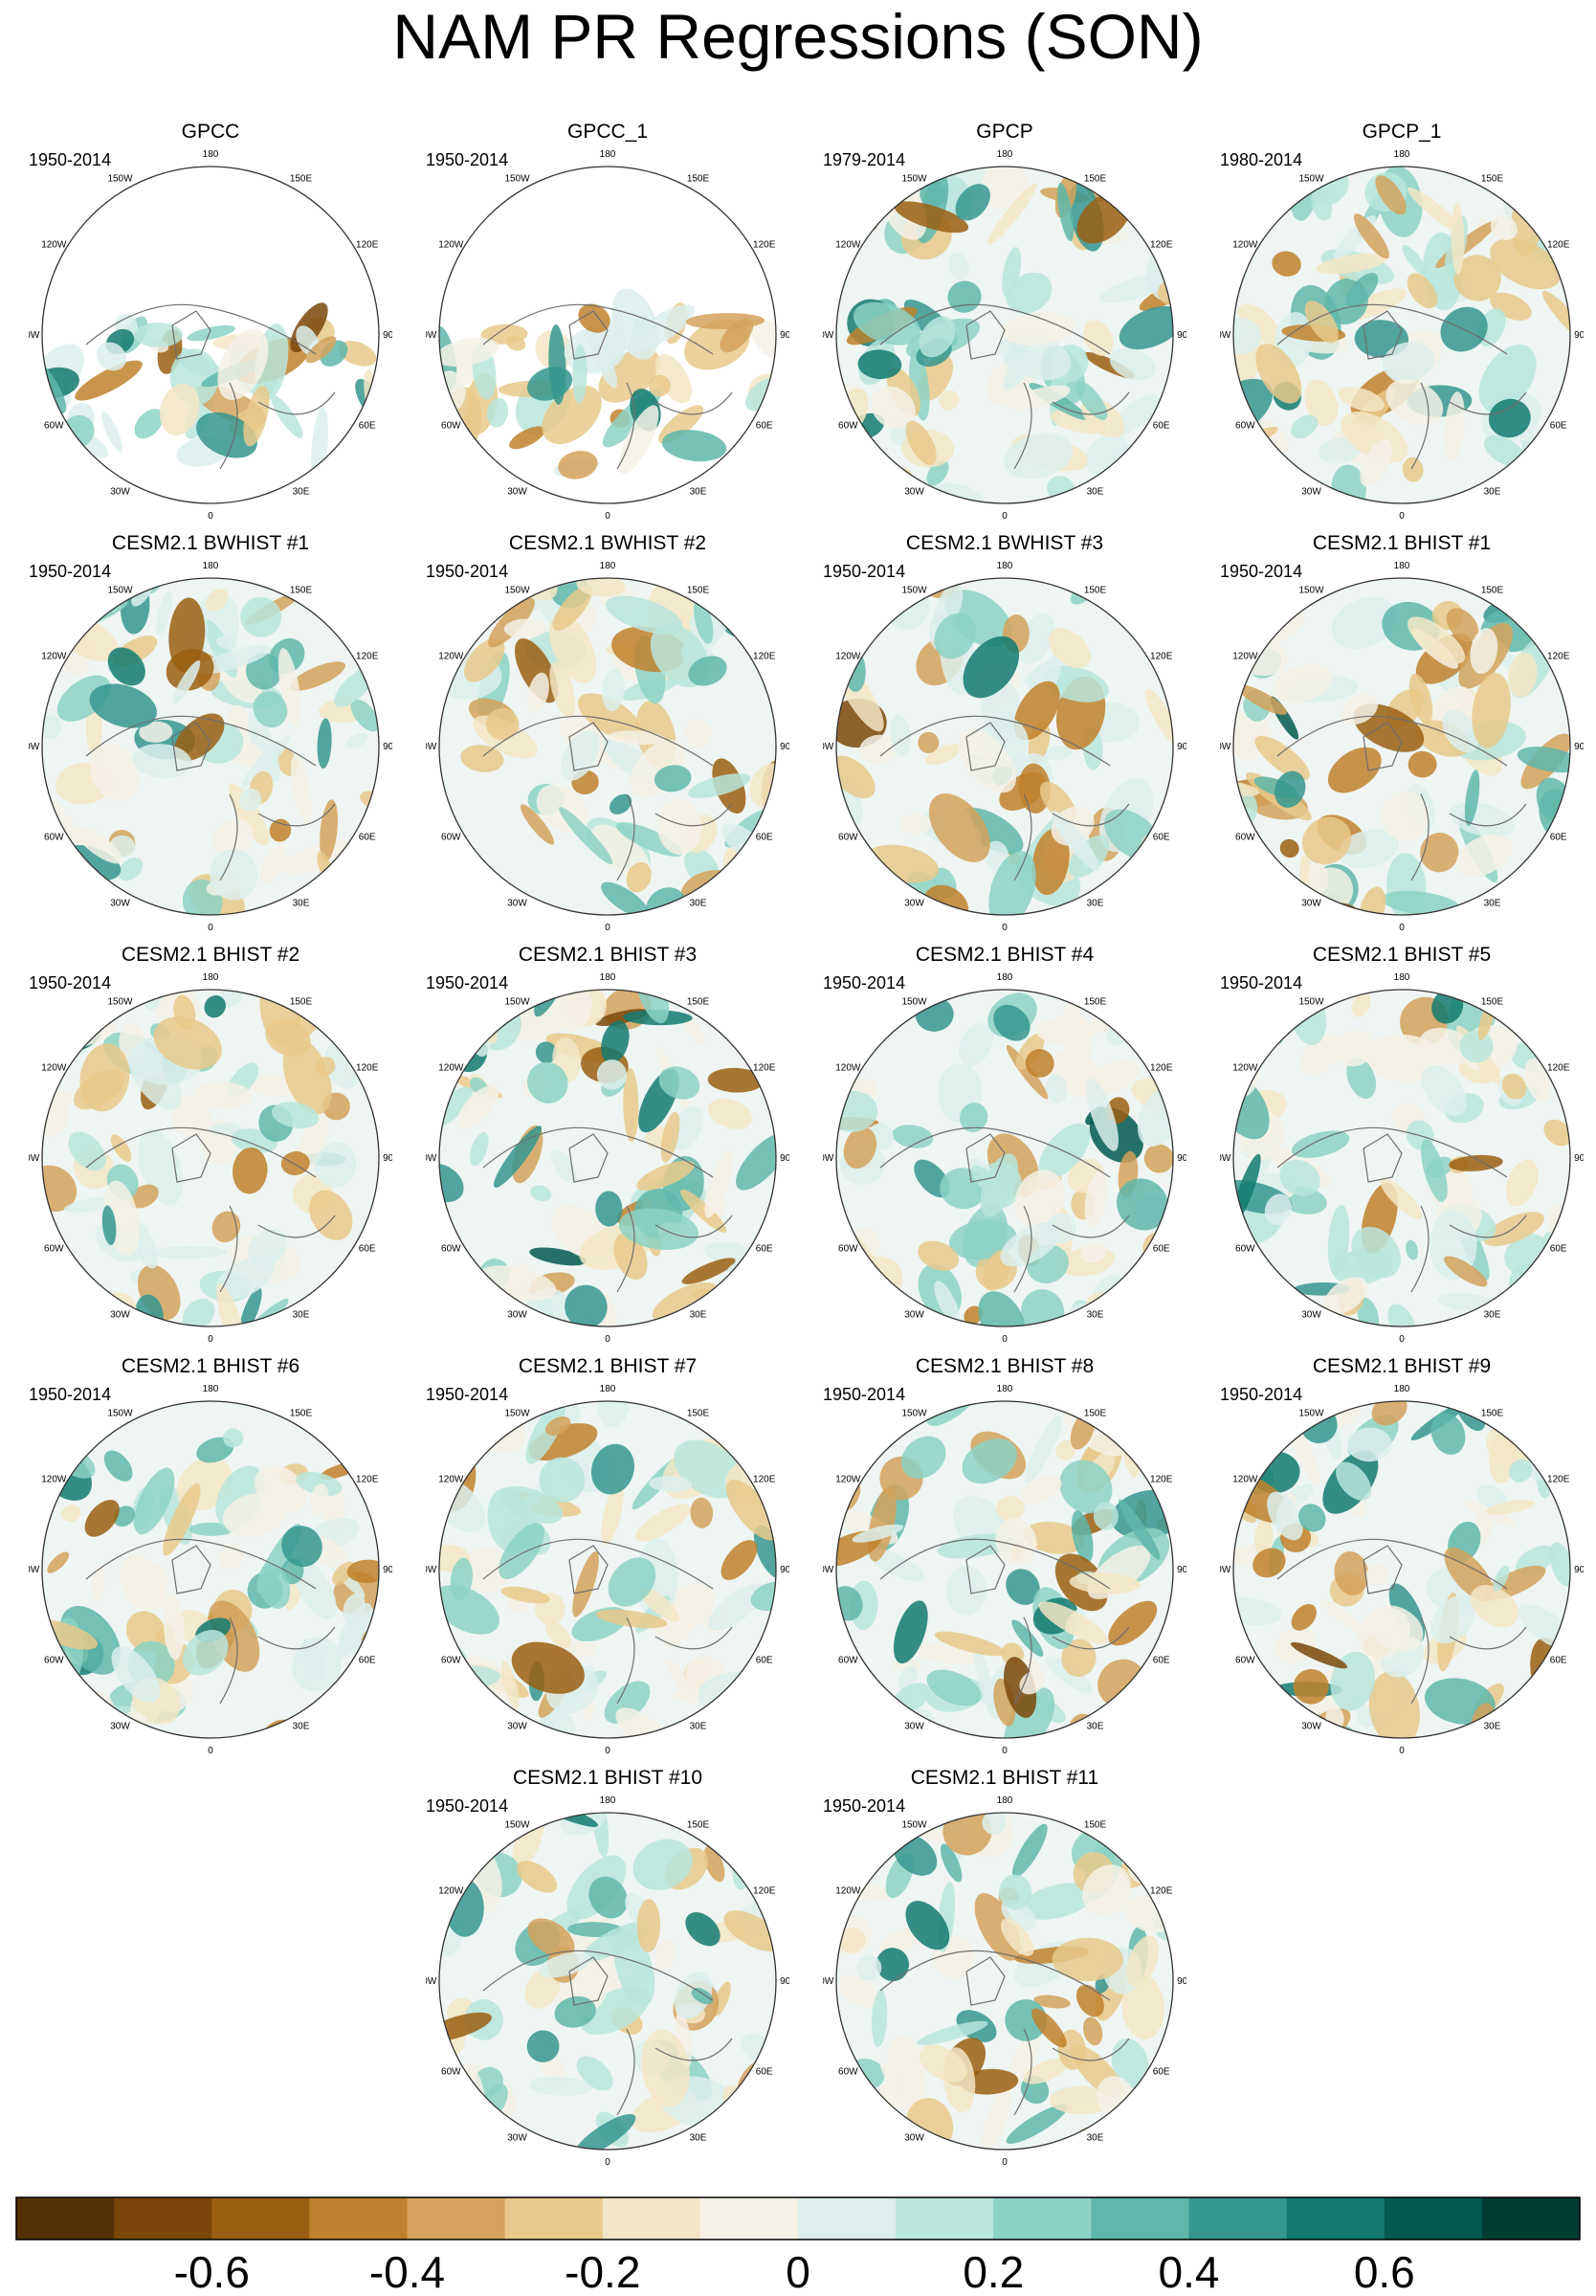 Image resolution: width=1596 pixels, height=2296 pixels. Describe the element at coordinates (1262, 159) in the screenshot. I see `panel-years: 1980-2014` at that location.